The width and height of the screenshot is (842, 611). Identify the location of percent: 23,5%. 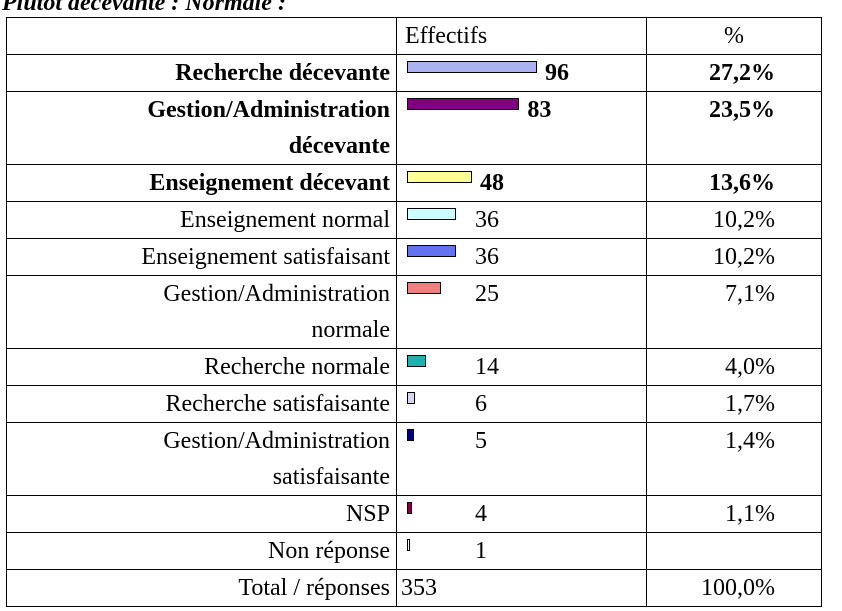
(742, 110).